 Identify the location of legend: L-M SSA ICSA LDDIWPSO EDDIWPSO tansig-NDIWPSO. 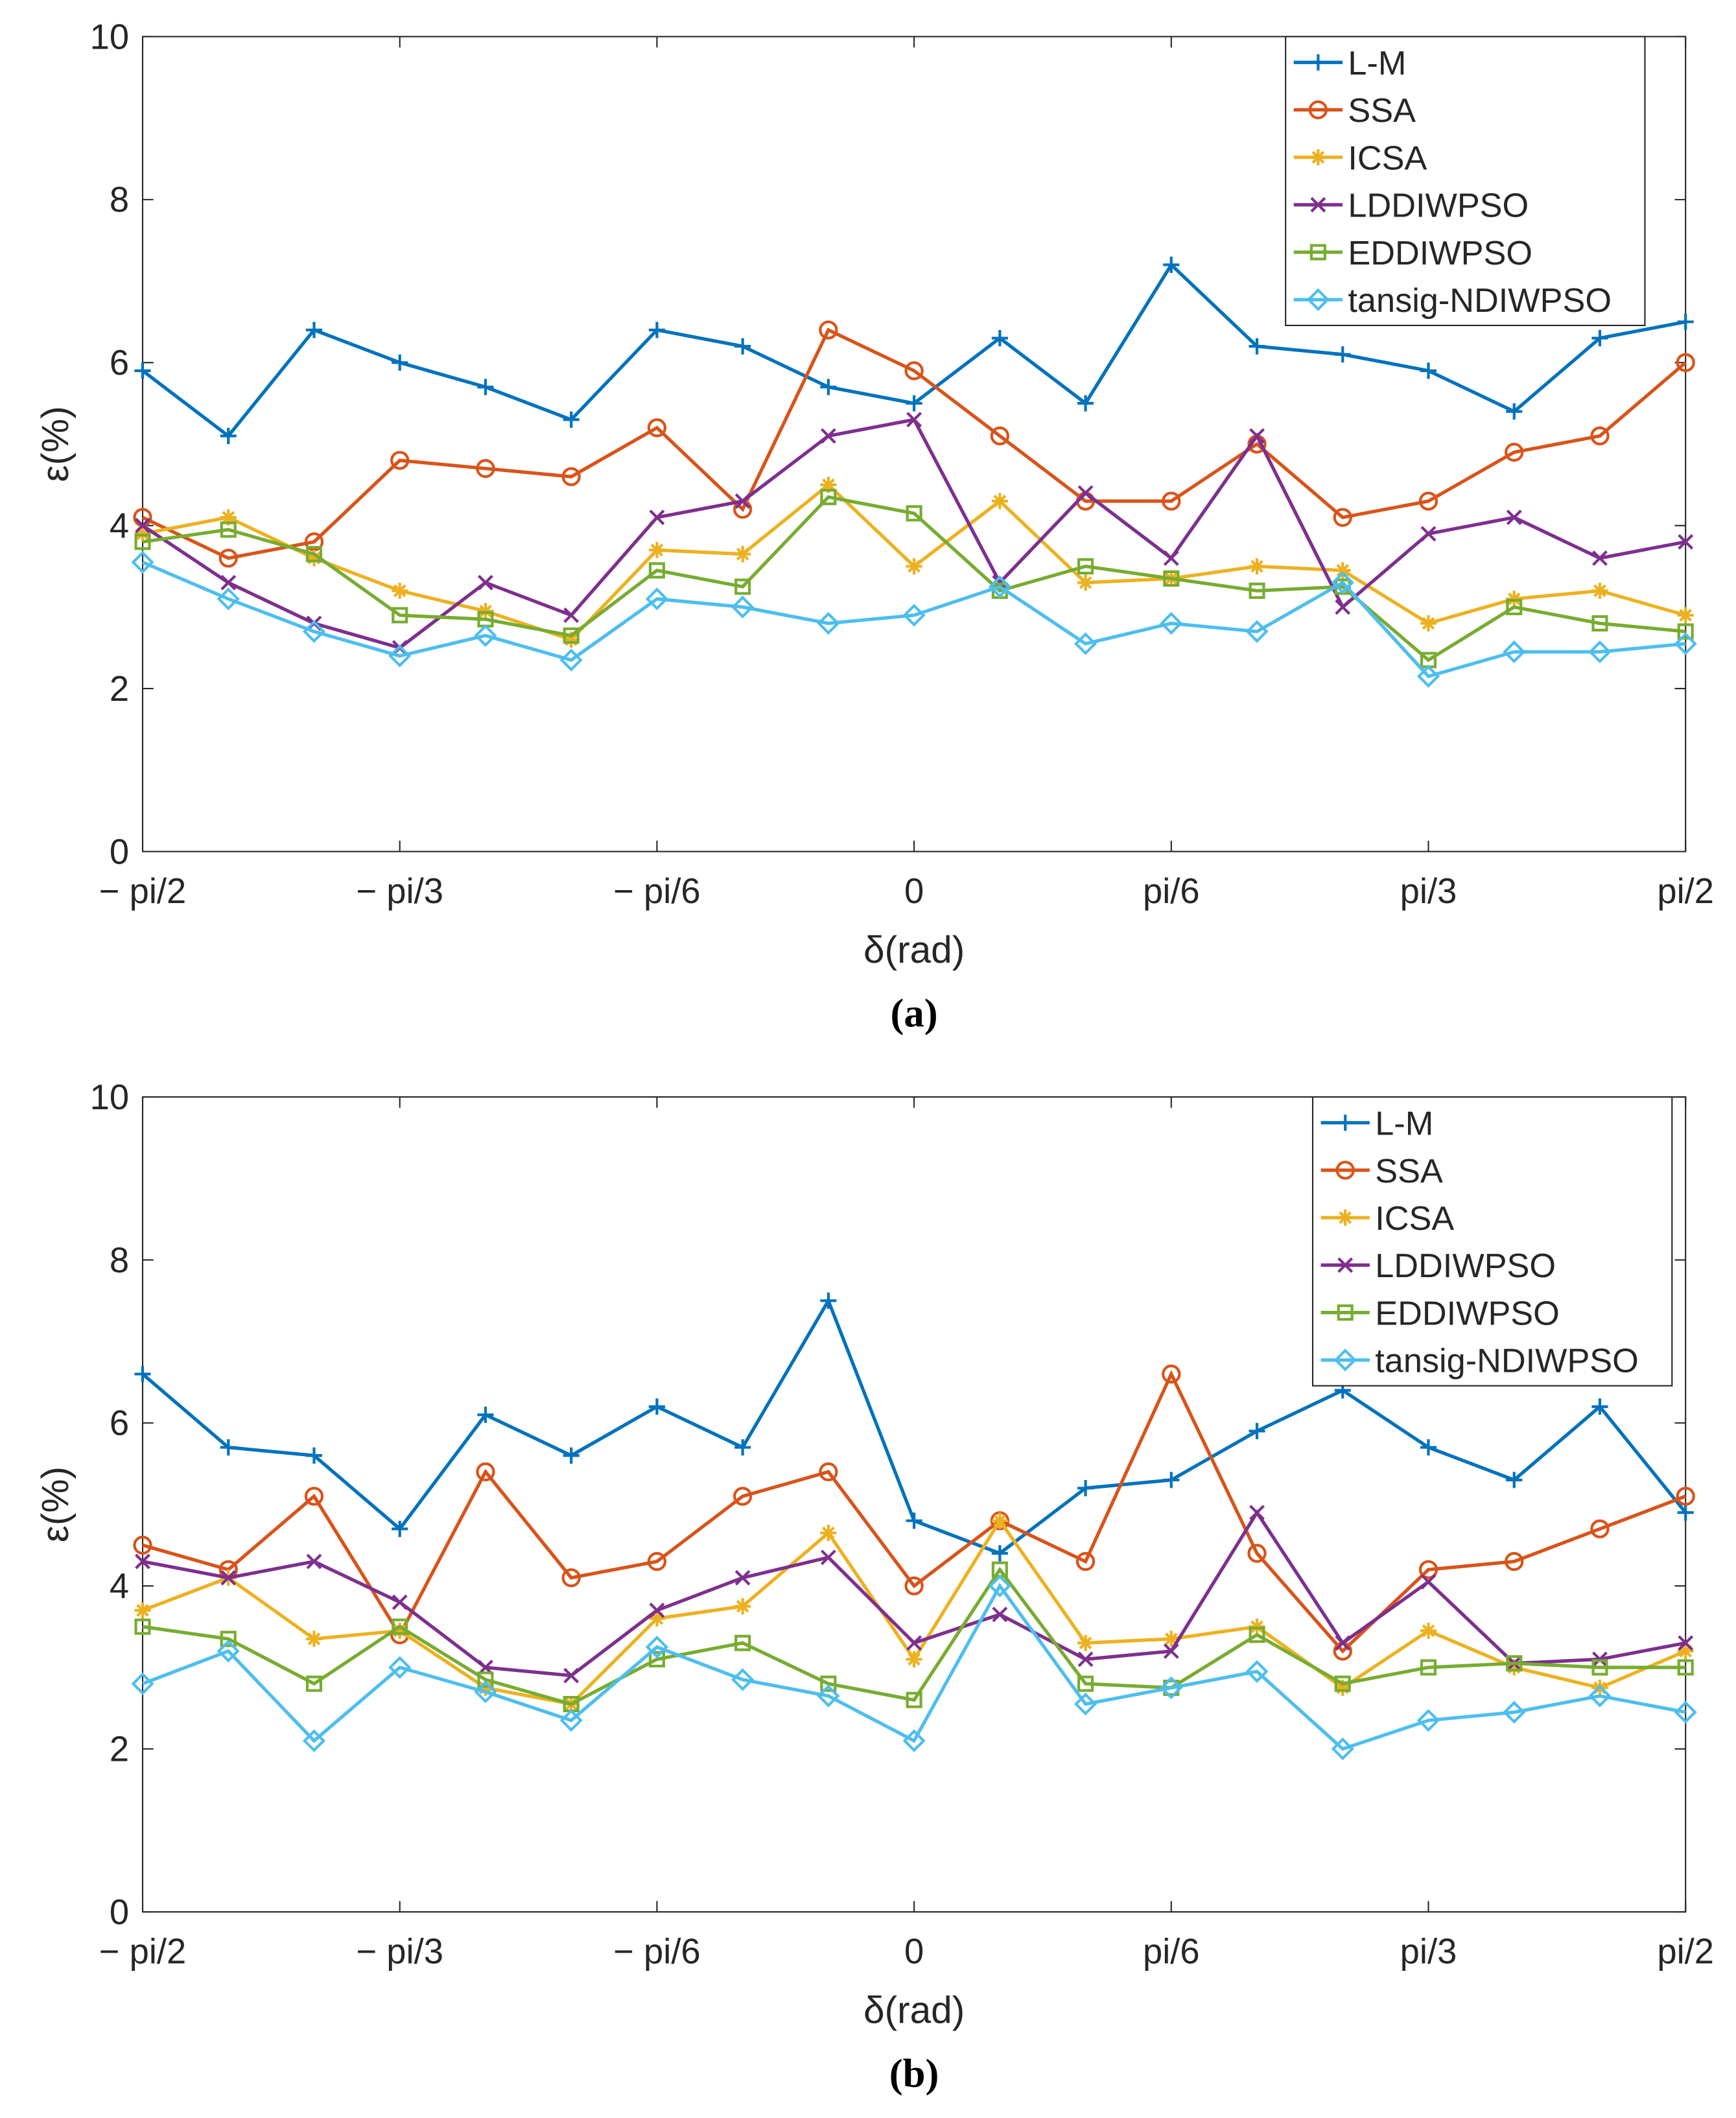
(1465, 182).